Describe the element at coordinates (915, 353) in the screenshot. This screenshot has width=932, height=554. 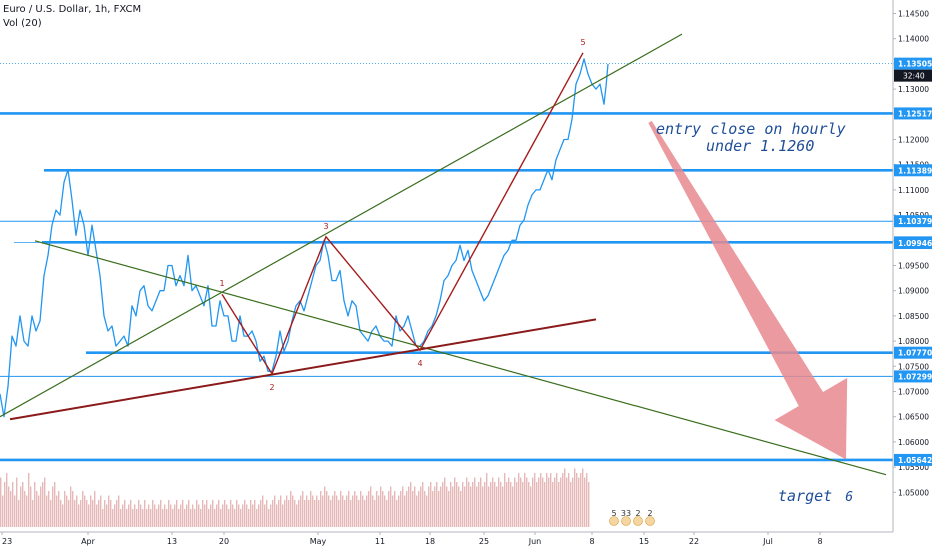
I see `level-label: 1.07770` at that location.